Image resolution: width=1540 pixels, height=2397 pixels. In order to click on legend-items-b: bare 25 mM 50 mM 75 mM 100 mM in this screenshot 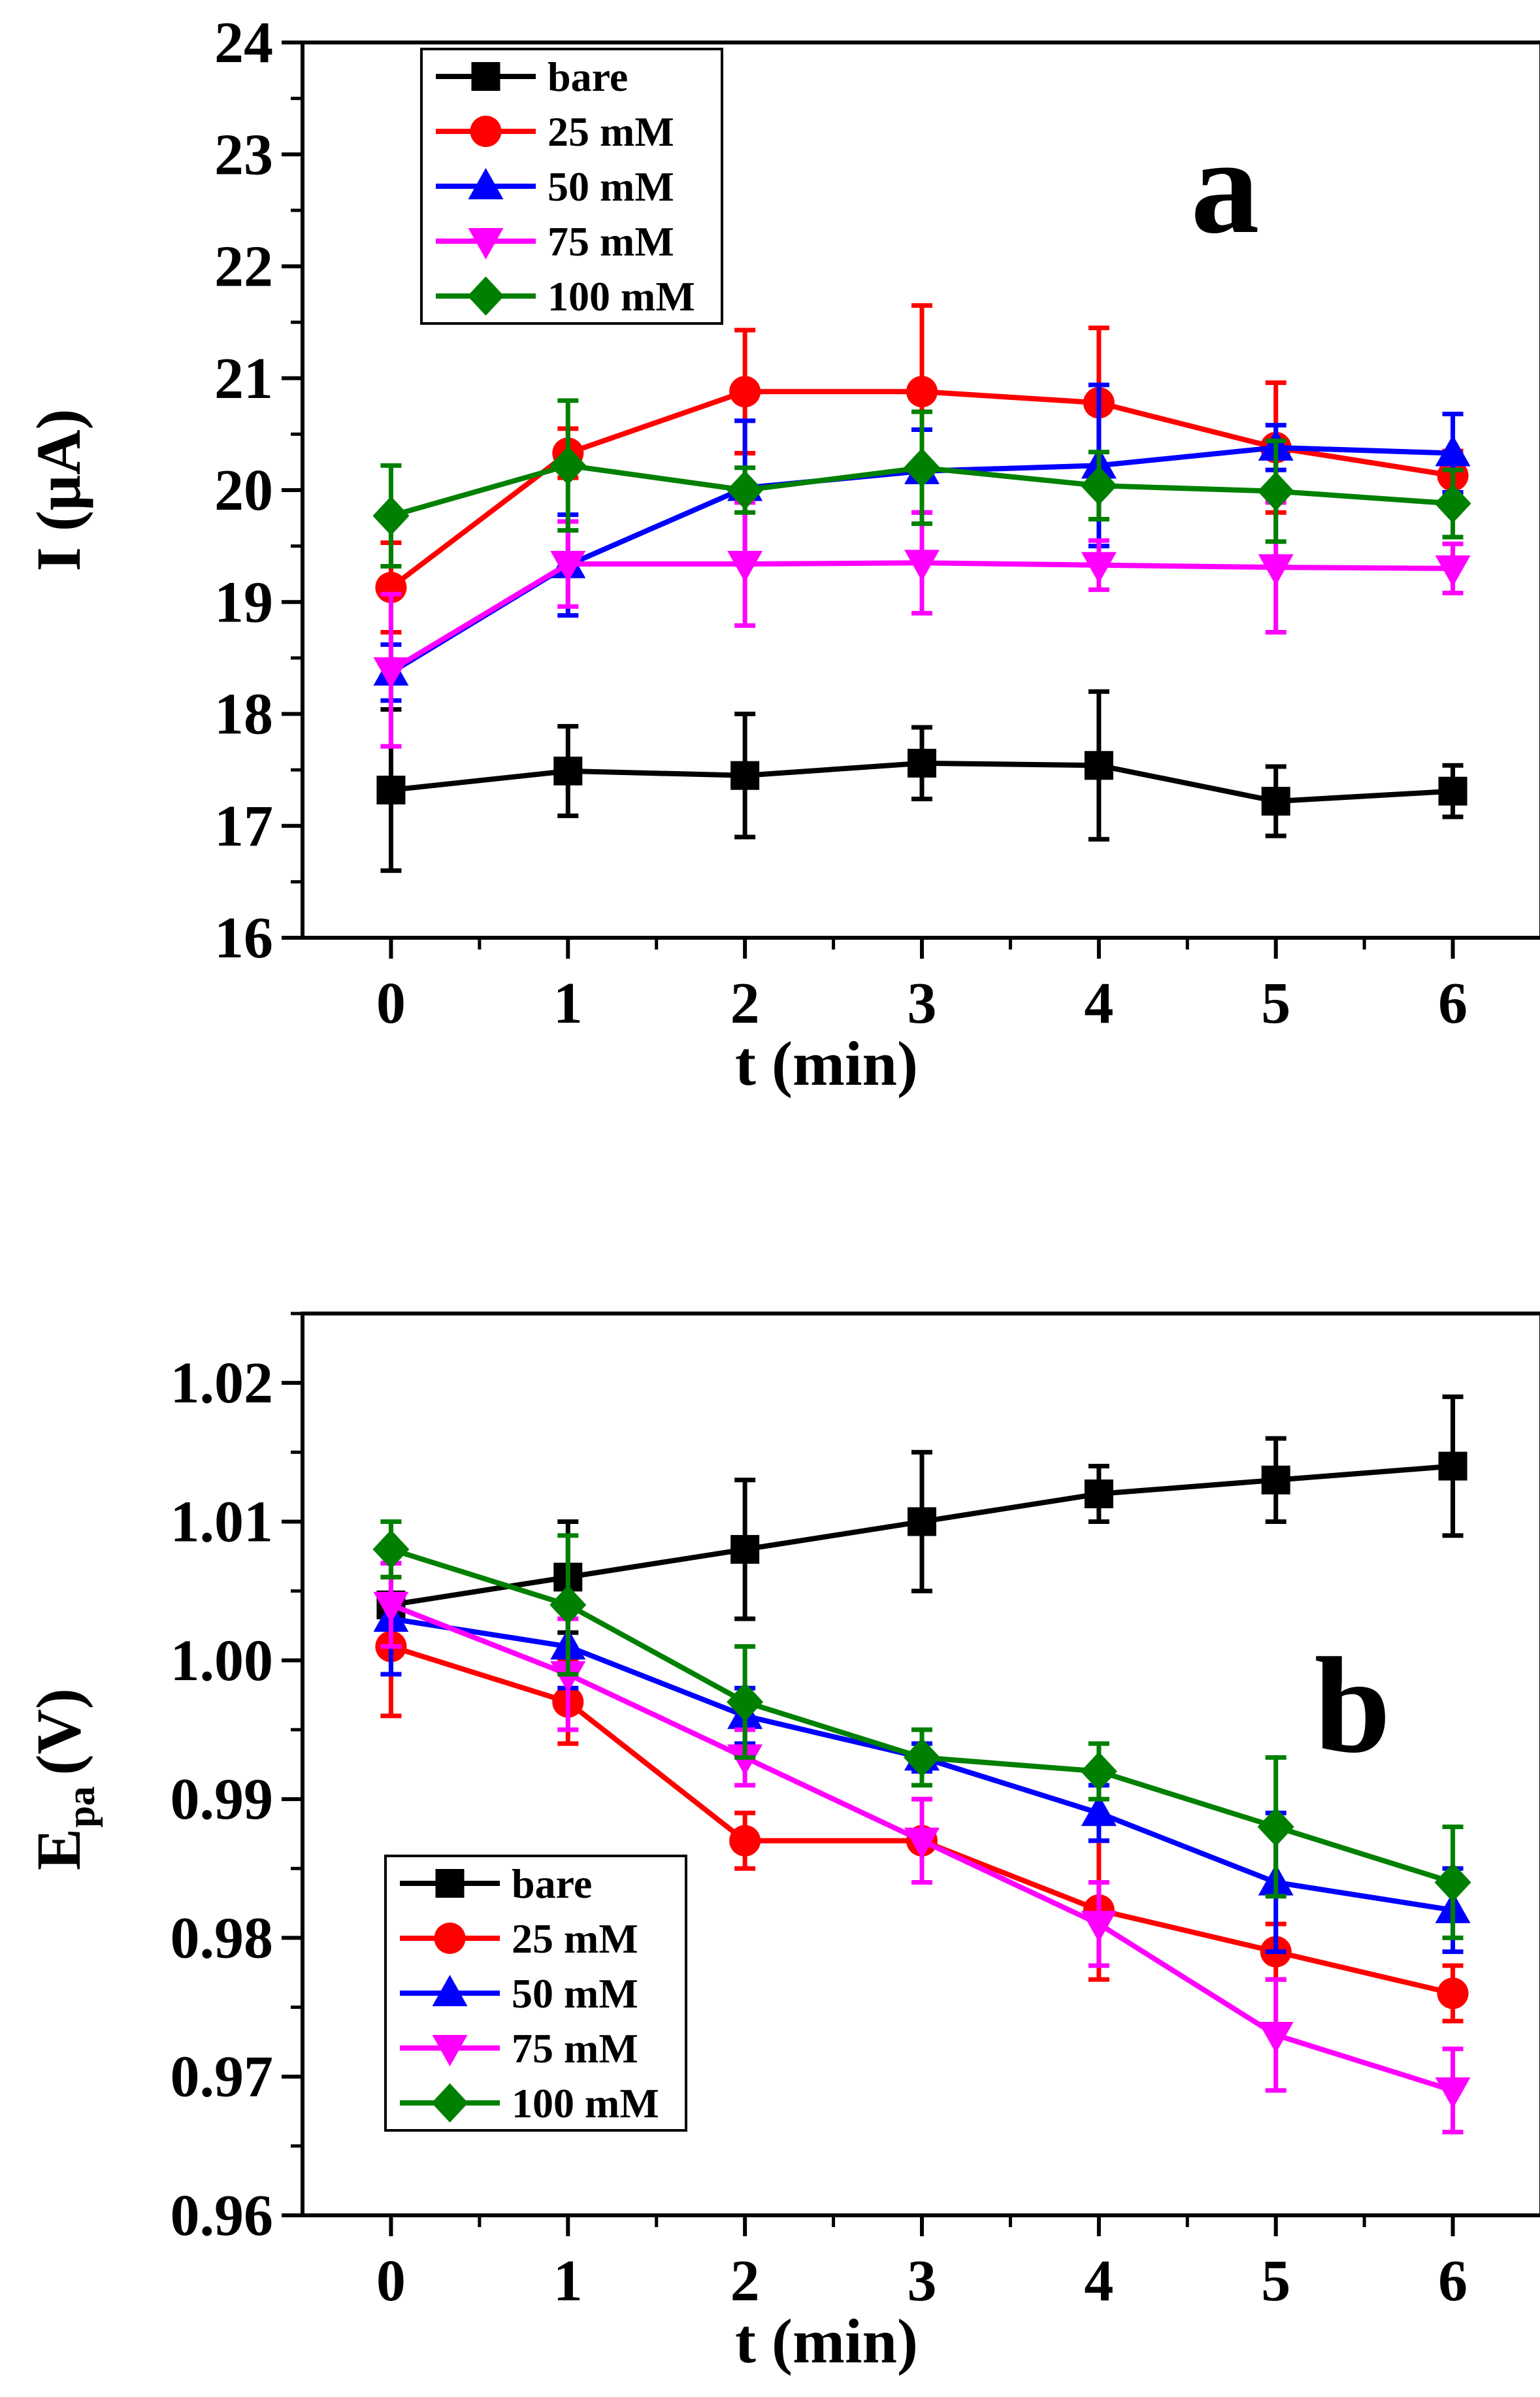, I will do `click(529, 1993)`.